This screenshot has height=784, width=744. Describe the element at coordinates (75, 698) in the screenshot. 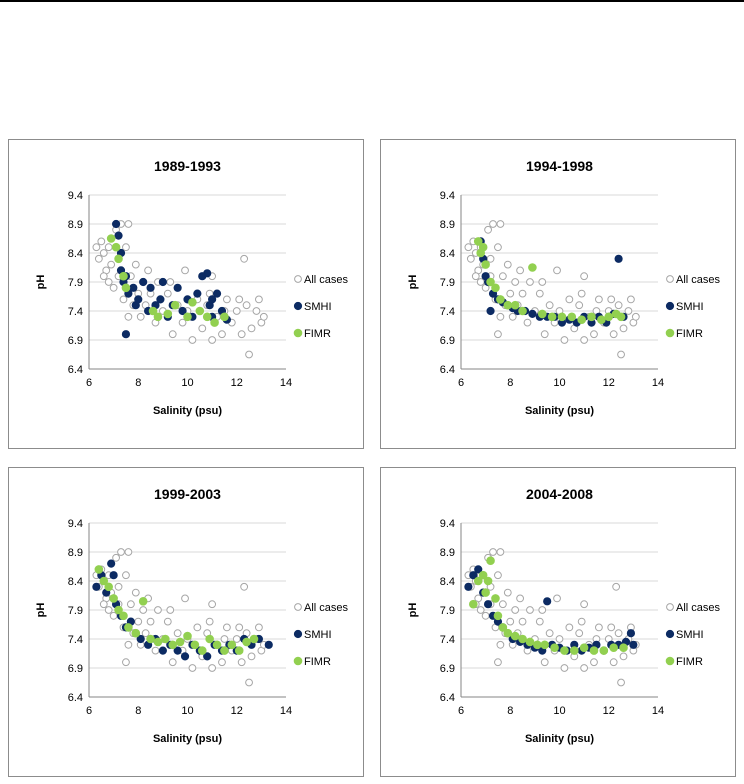

I see `y-tick-label: 6.4` at that location.